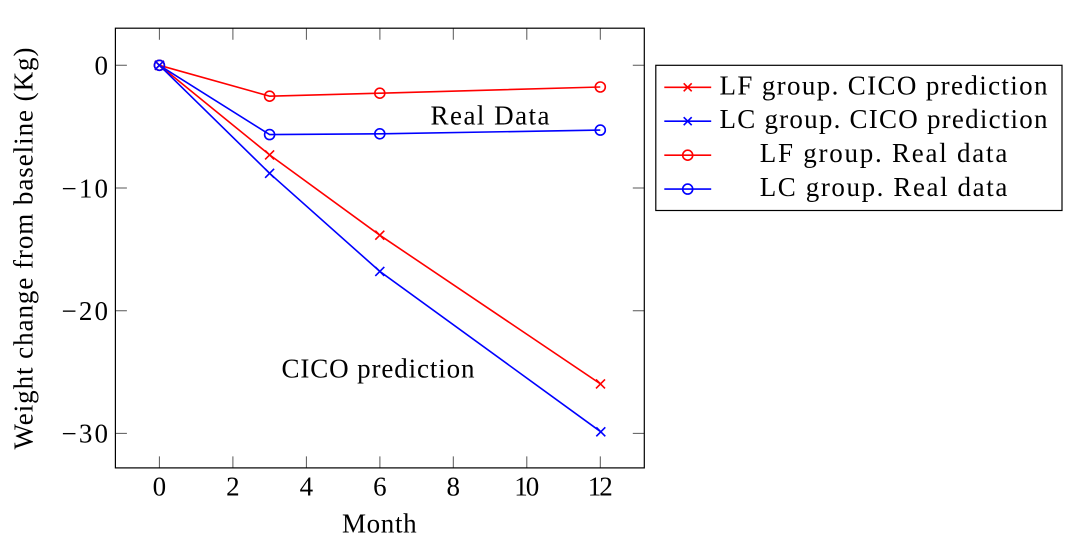 The height and width of the screenshot is (542, 1071). I want to click on svg-text: LF group. CICO prediction, so click(884, 85).